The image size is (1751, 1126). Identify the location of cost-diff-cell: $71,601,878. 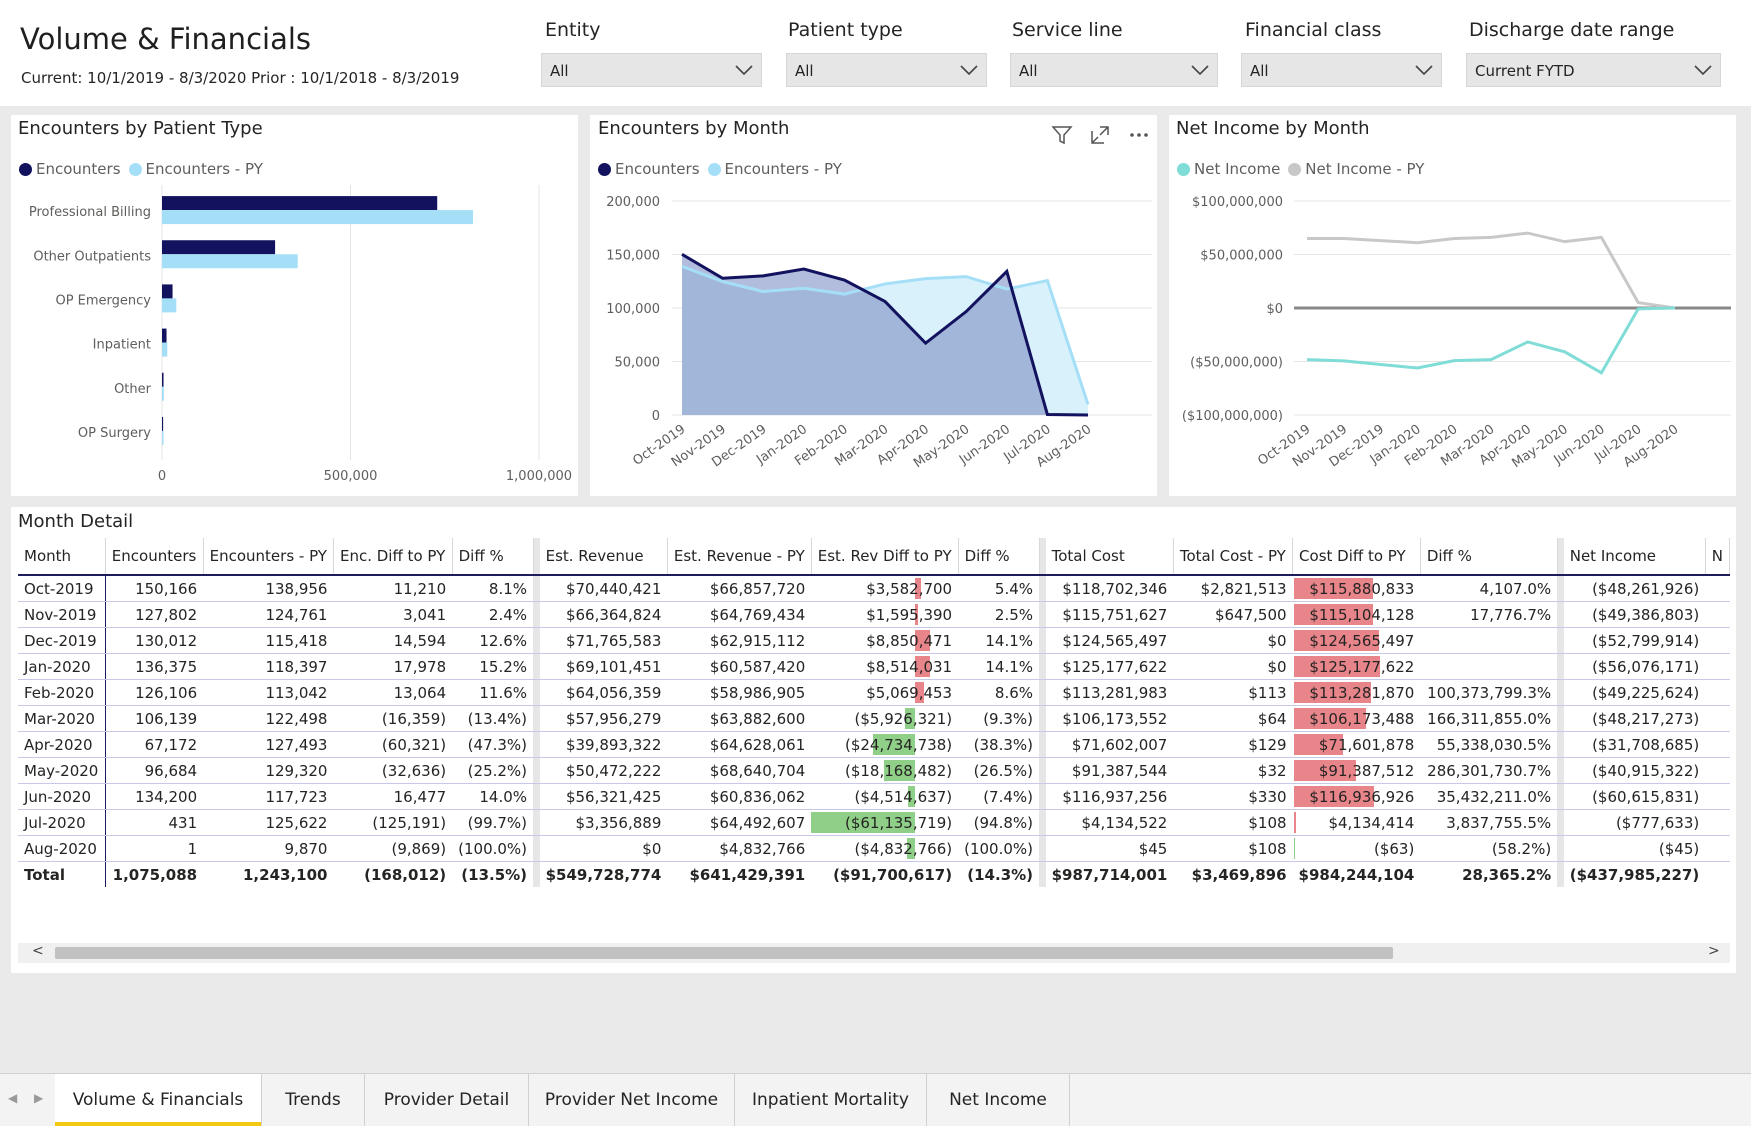
(1356, 744).